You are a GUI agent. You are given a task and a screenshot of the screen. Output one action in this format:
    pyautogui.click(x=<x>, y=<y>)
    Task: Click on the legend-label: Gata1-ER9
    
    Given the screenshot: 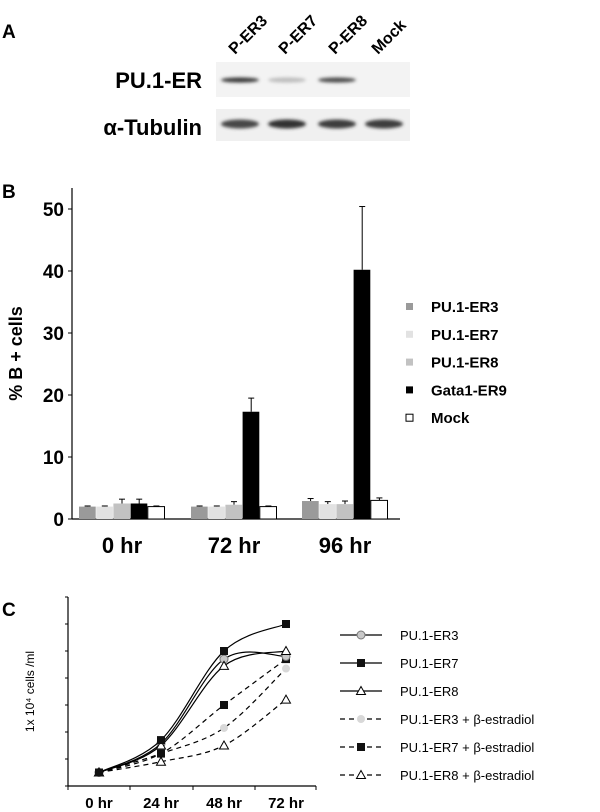 What is the action you would take?
    pyautogui.click(x=469, y=390)
    